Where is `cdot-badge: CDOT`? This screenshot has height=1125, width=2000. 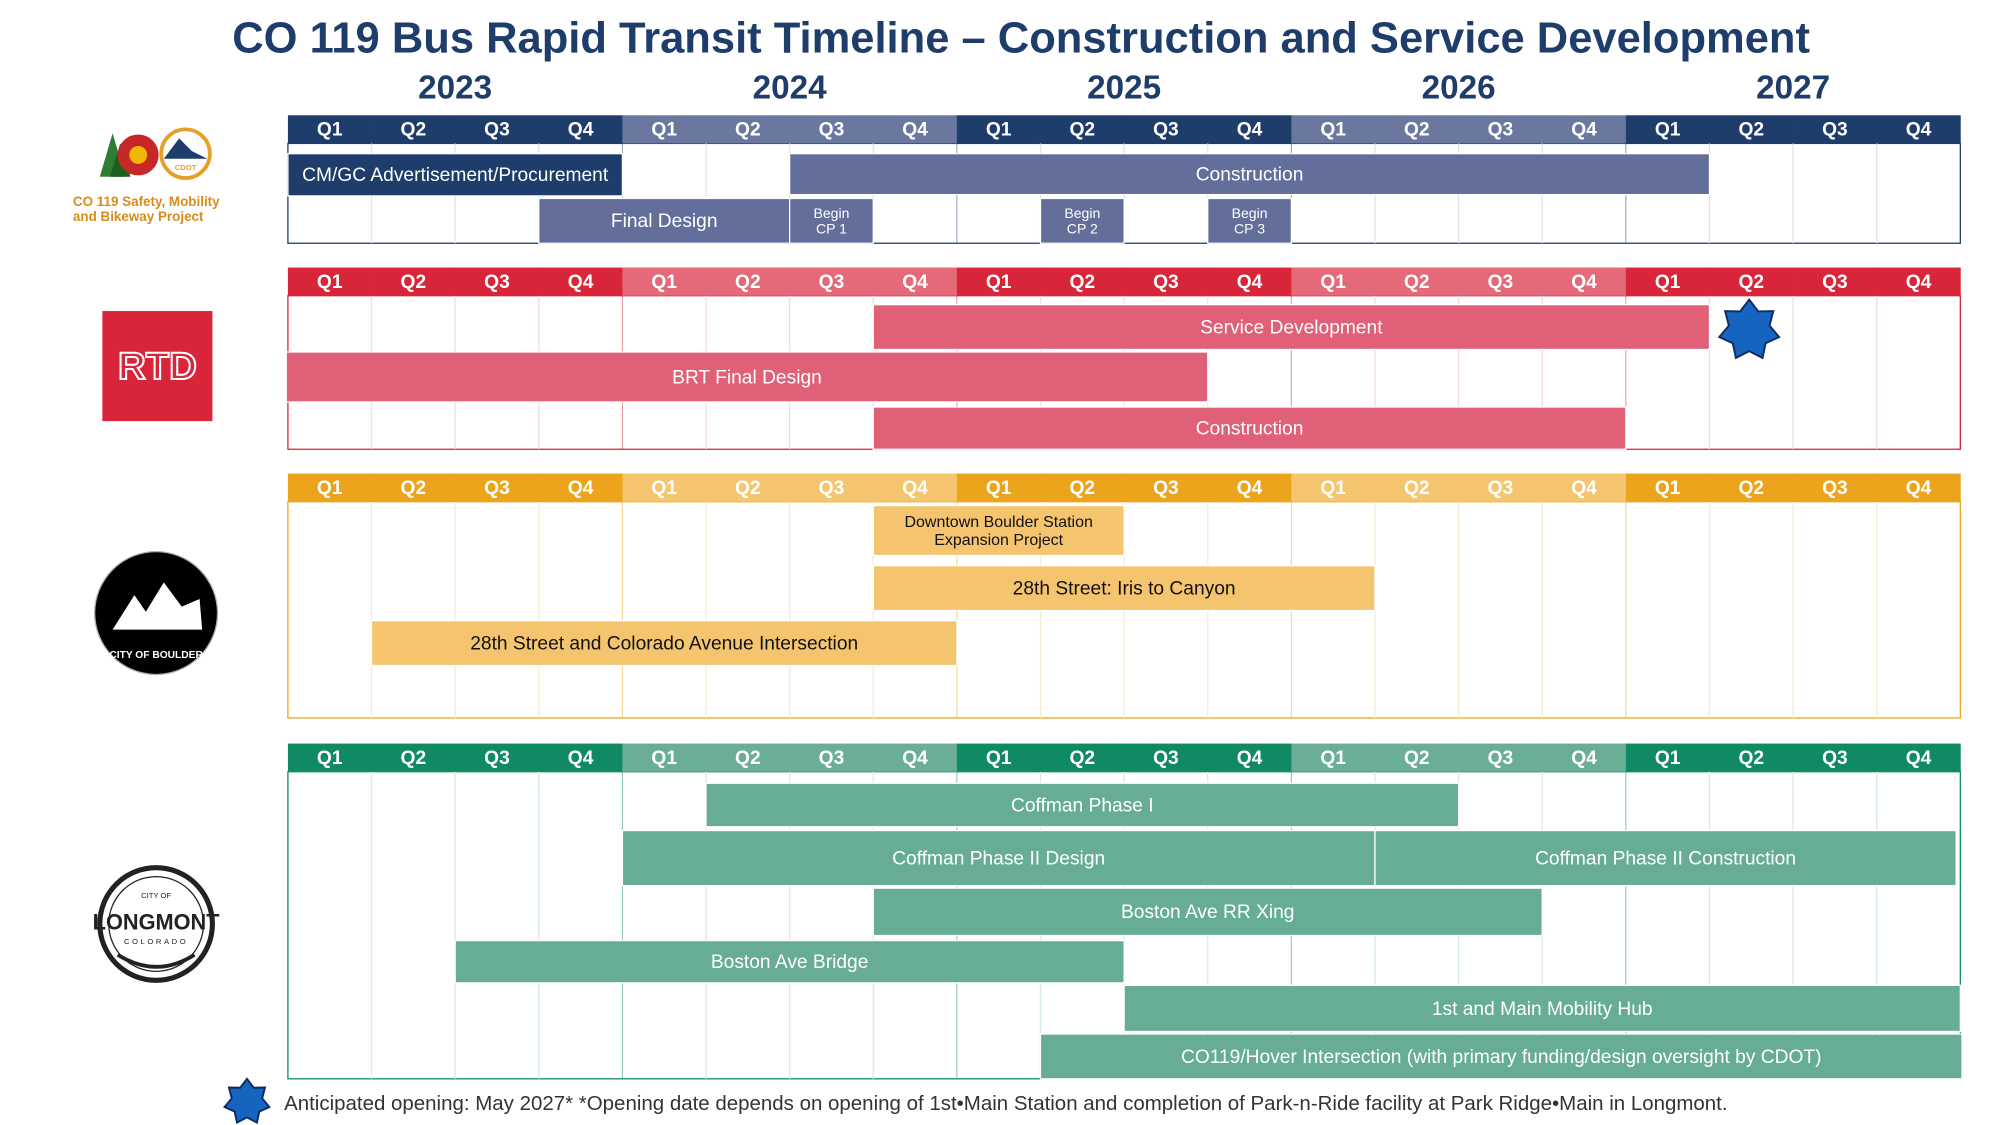 cdot-badge: CDOT is located at coordinates (186, 167).